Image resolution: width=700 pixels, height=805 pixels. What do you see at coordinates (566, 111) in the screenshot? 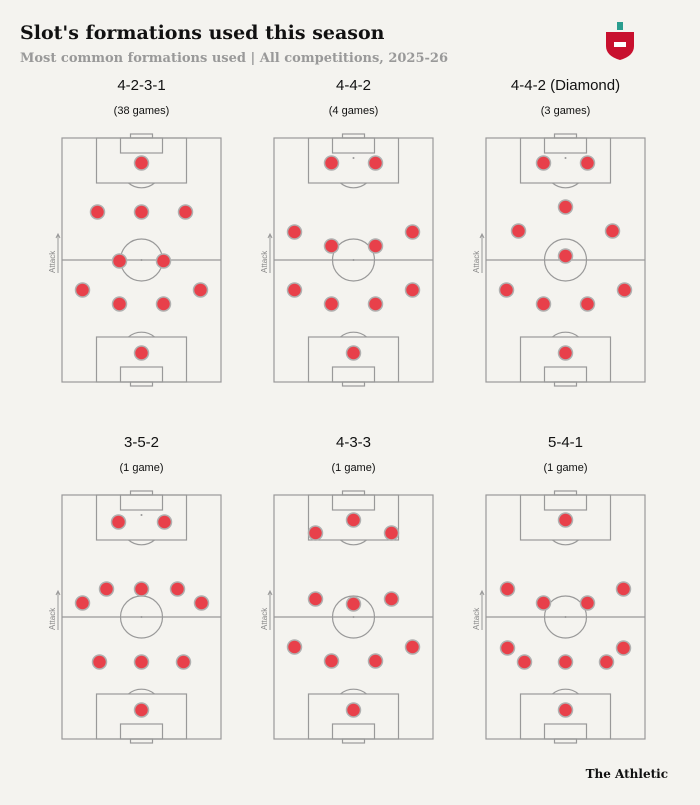
I see `games-count: (3 games)` at bounding box center [566, 111].